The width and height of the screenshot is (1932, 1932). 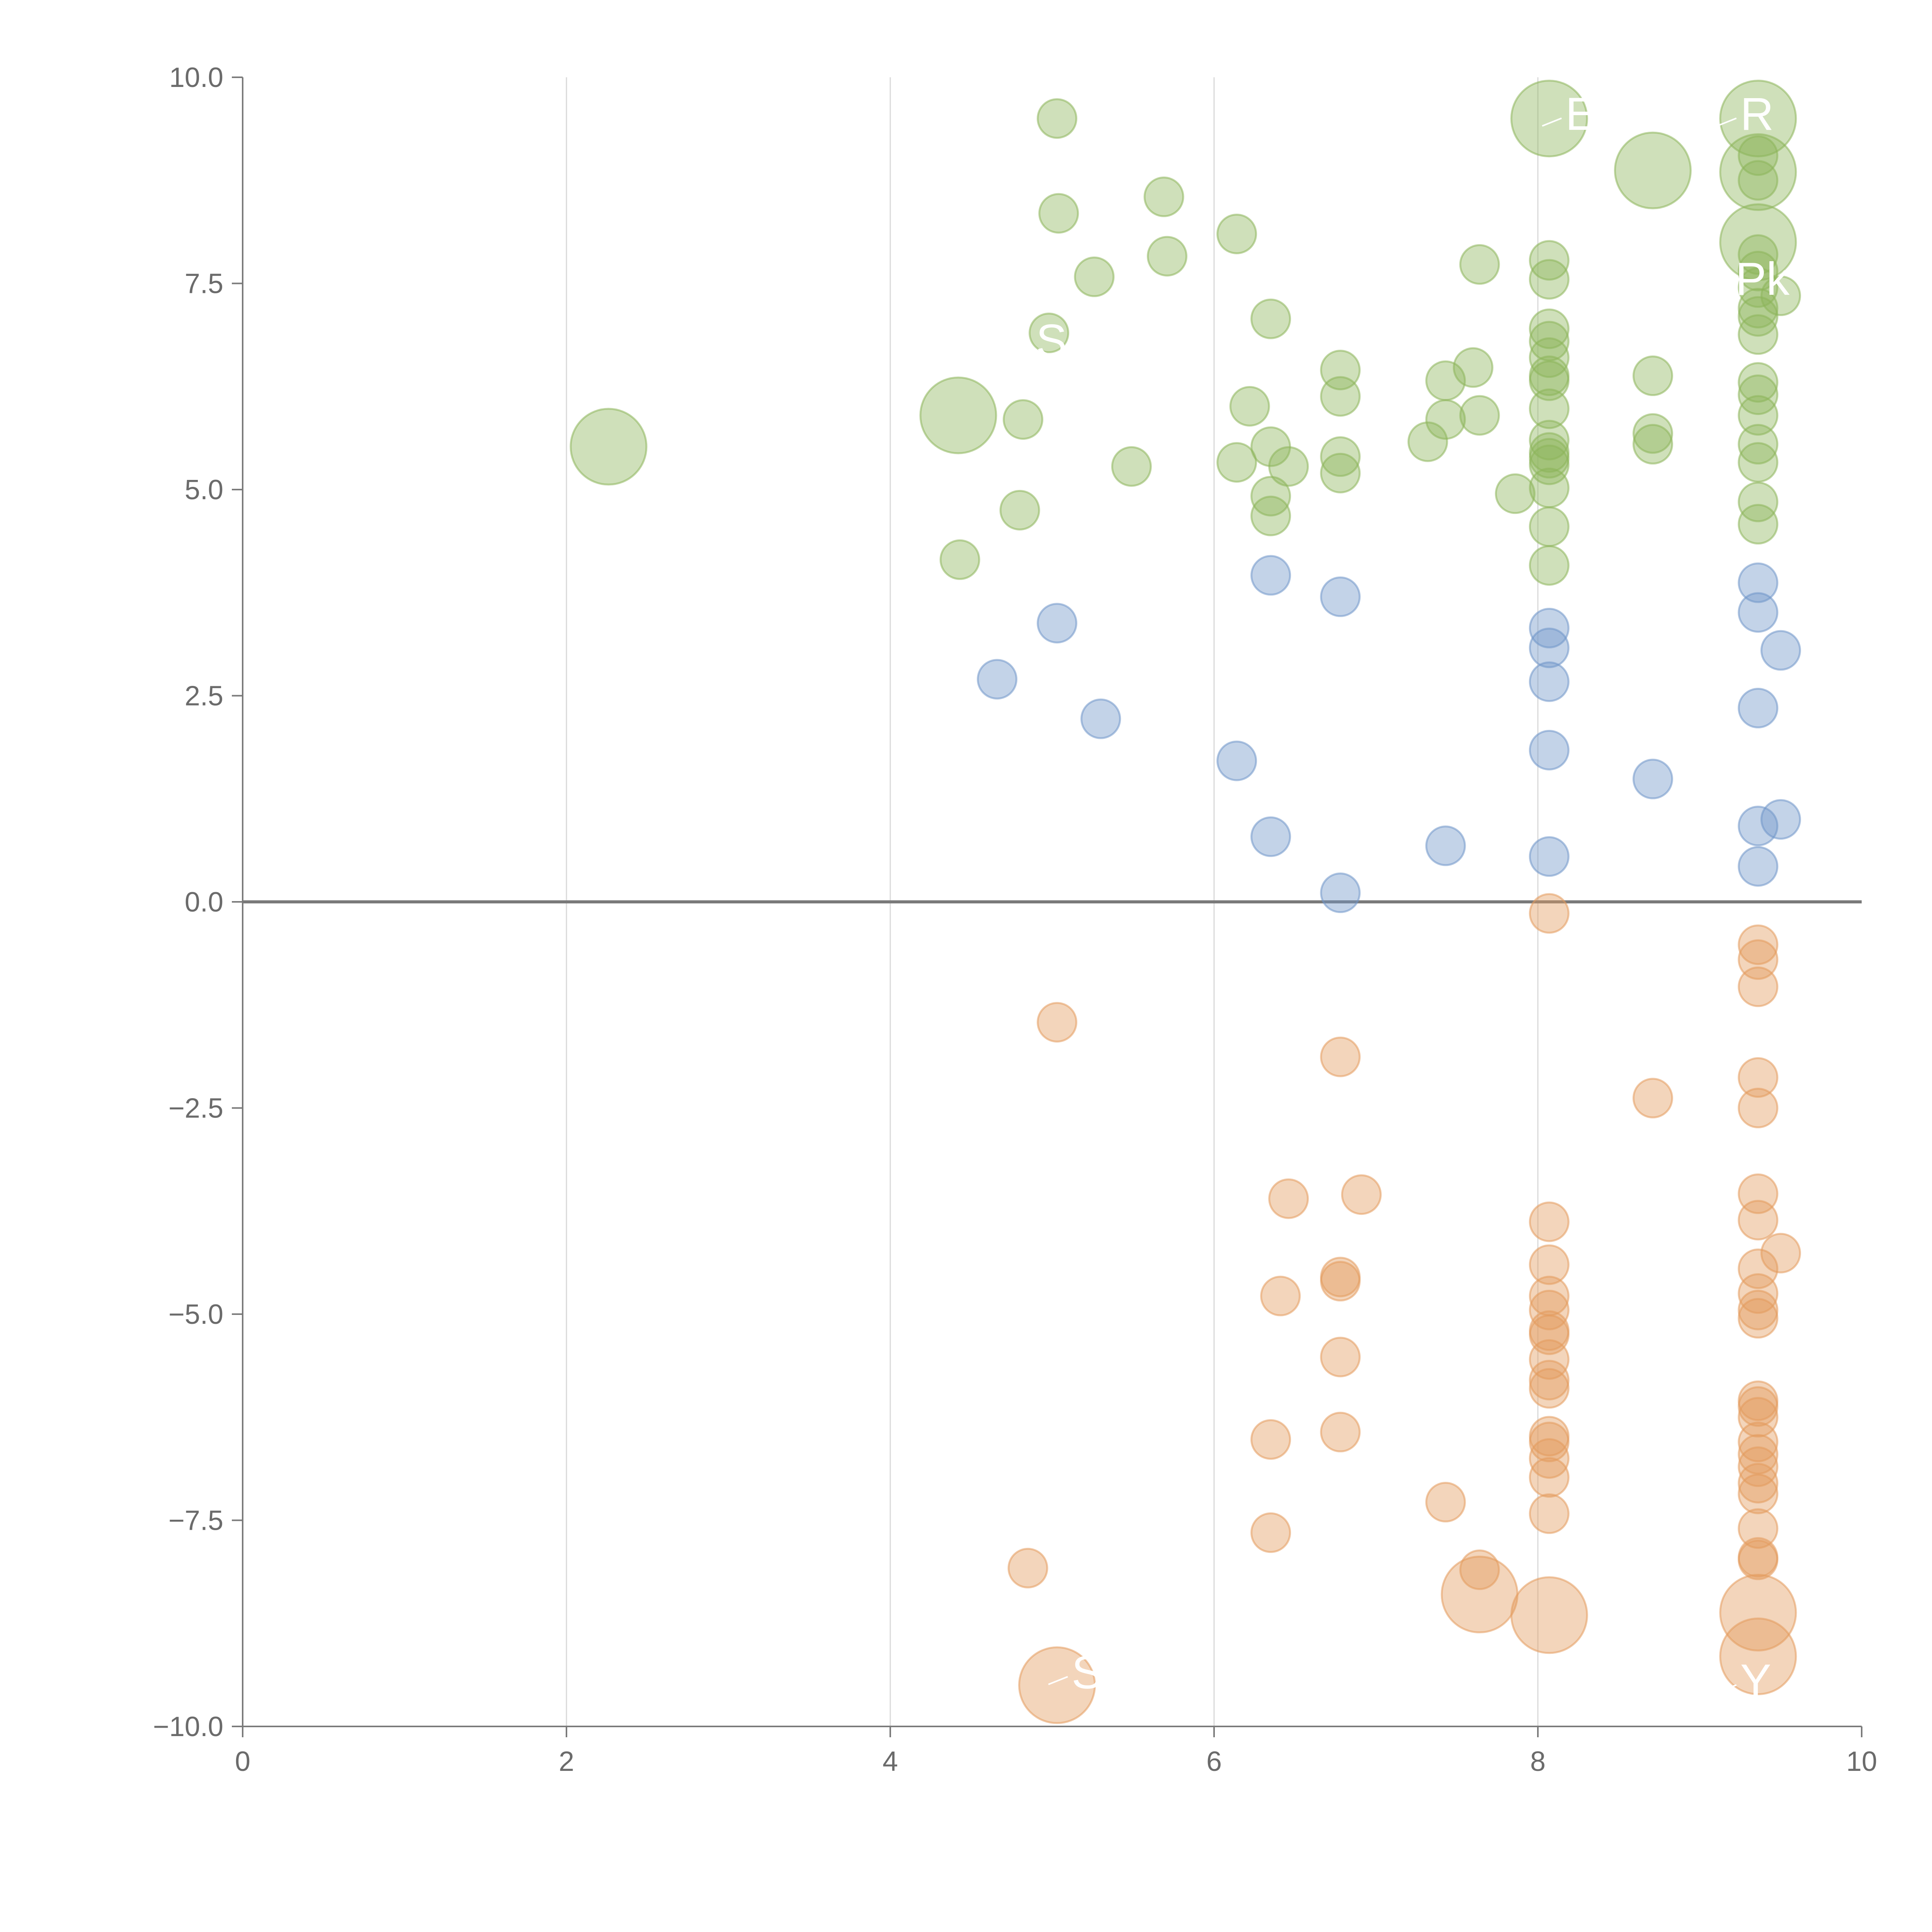 I want to click on x-tick-label: 6, so click(x=1214, y=1761).